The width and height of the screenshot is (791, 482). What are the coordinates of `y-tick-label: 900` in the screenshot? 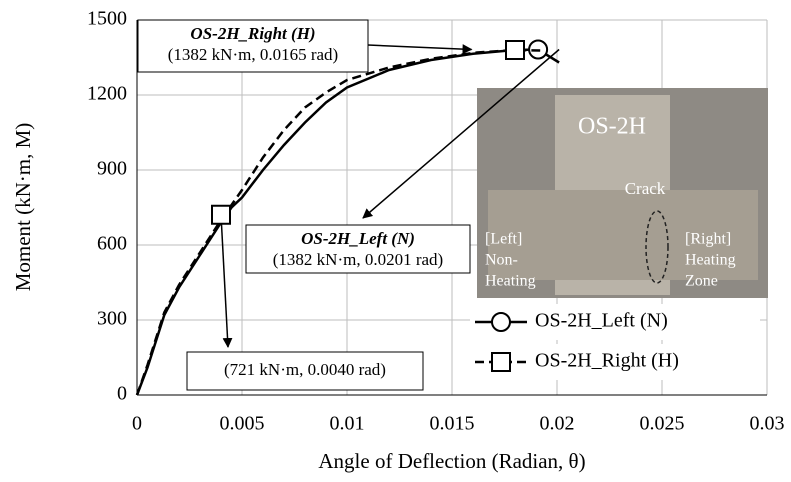 It's located at (112, 169).